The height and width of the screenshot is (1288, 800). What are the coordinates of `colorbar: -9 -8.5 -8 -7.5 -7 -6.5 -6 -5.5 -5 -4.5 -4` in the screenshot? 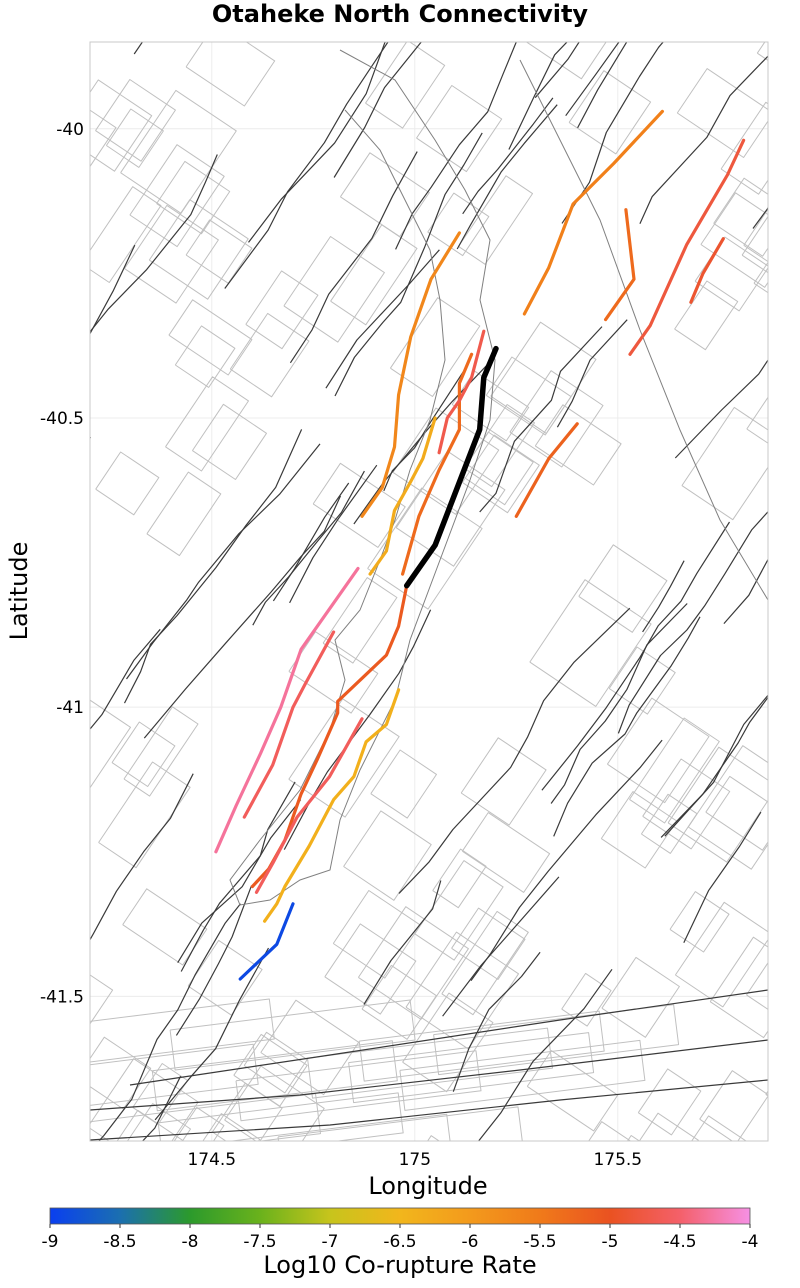 It's located at (400, 1229).